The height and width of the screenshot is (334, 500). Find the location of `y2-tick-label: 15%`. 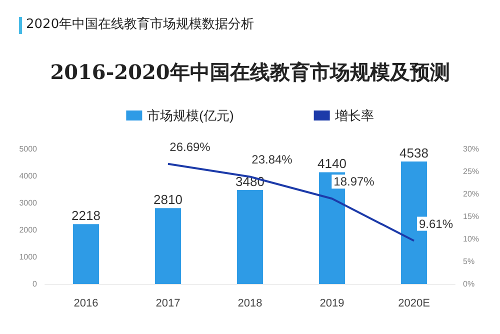

y2-tick-label: 15% is located at coordinates (471, 216).